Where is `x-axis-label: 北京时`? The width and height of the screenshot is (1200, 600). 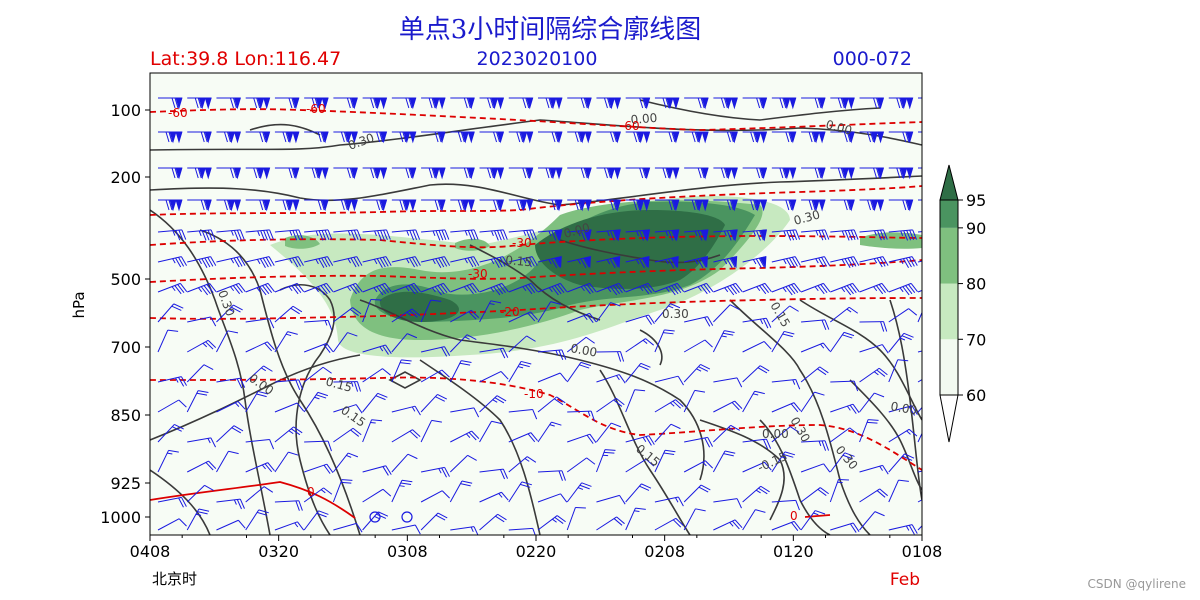
x-axis-label: 北京时 is located at coordinates (174, 579).